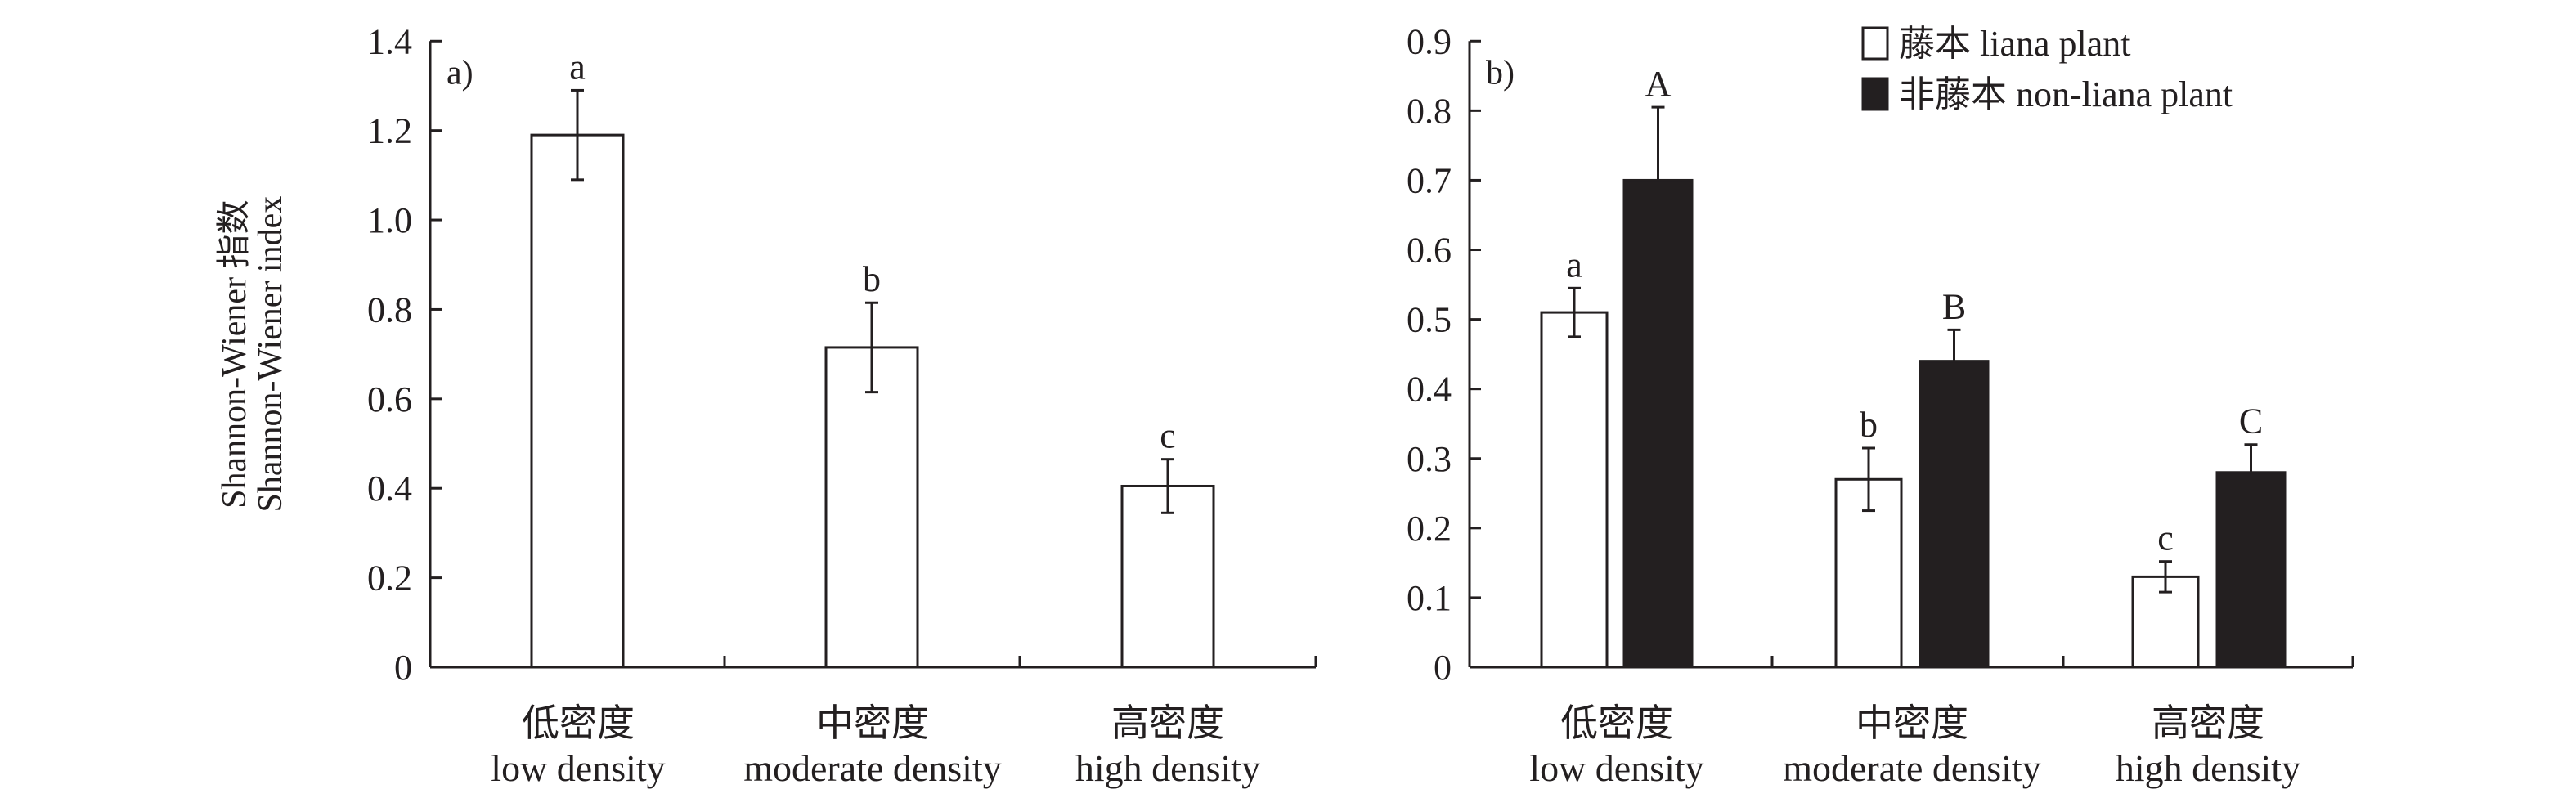  I want to click on y-tick-label: 1.2, so click(389, 131).